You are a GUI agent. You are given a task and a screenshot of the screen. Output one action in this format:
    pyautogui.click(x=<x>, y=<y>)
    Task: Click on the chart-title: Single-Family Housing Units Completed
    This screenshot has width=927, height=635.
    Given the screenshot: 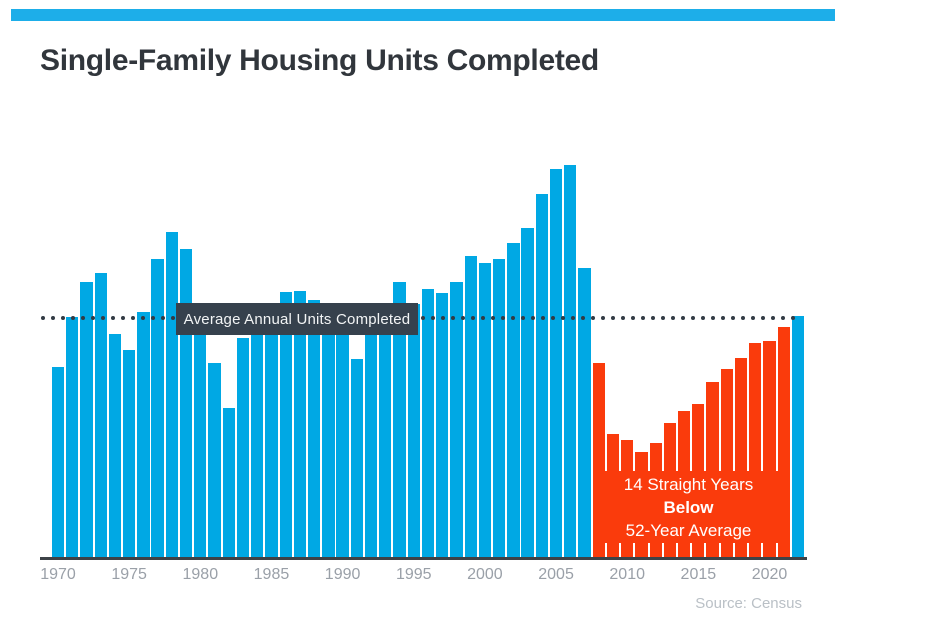 What is the action you would take?
    pyautogui.click(x=319, y=60)
    